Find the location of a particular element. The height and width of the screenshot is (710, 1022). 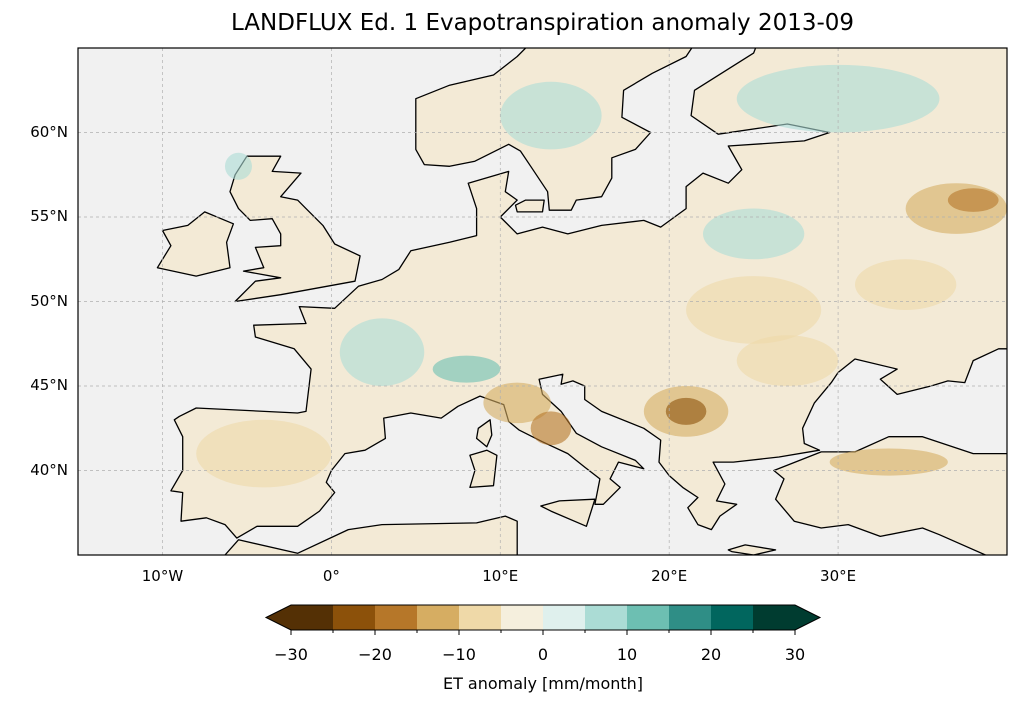

y-tick-label: 45°N is located at coordinates (49, 385).